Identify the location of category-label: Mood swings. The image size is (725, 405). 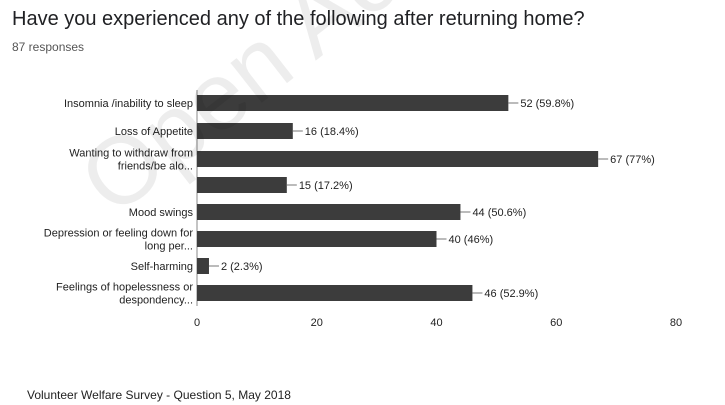
(161, 213).